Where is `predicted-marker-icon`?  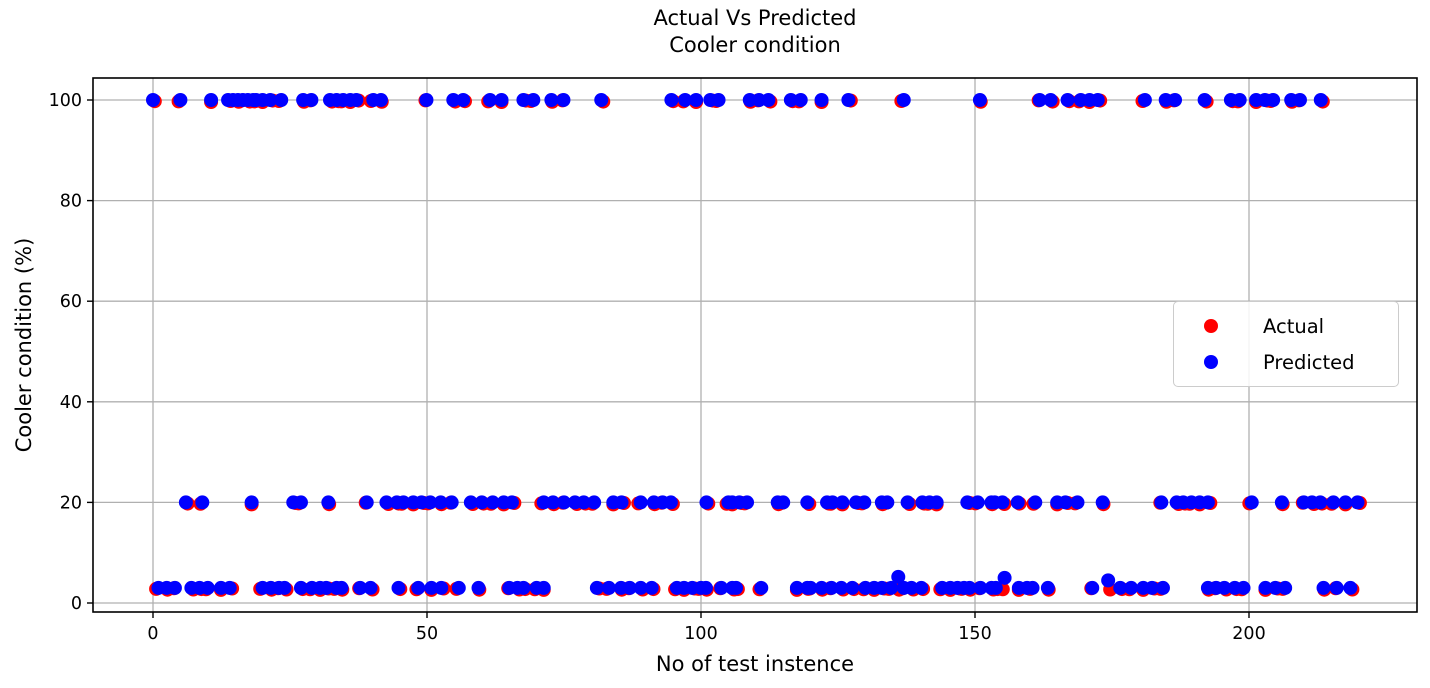
predicted-marker-icon is located at coordinates (1211, 362).